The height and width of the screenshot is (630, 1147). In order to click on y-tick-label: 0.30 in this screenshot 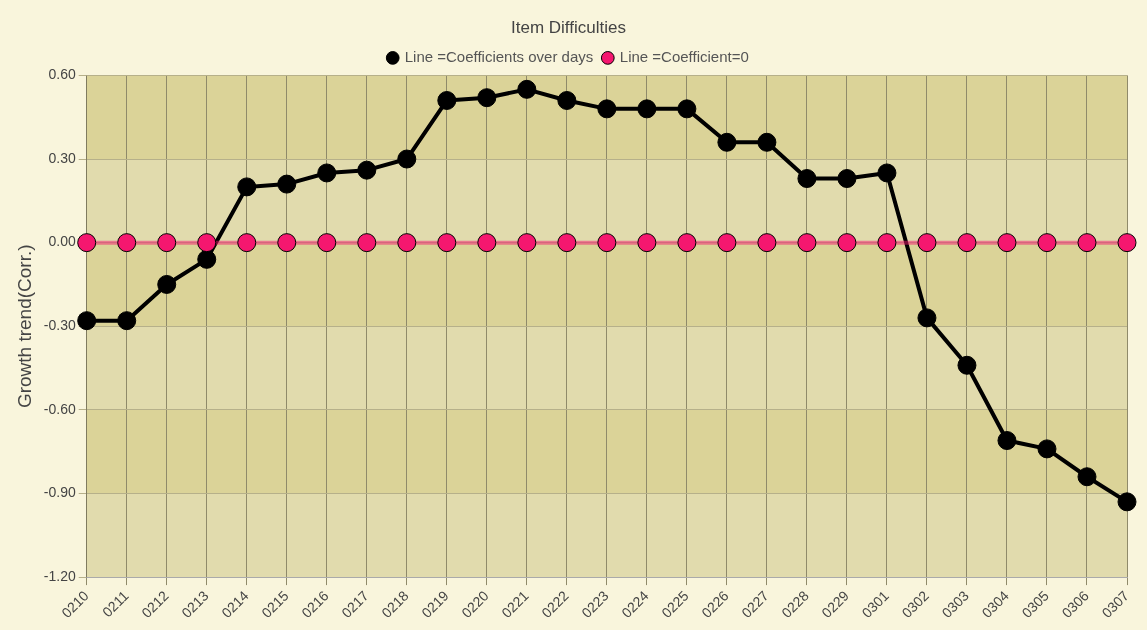, I will do `click(62, 157)`.